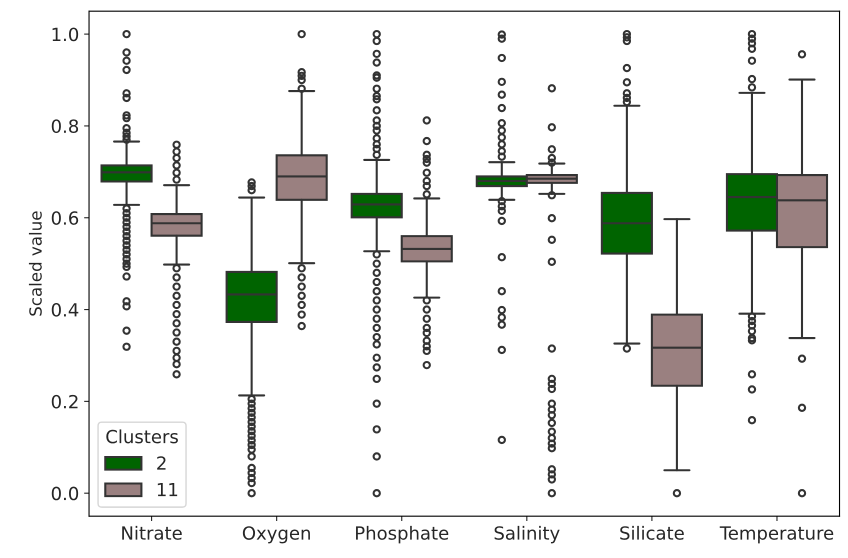 The width and height of the screenshot is (848, 558). I want to click on y-tick-label: 0.8, so click(65, 126).